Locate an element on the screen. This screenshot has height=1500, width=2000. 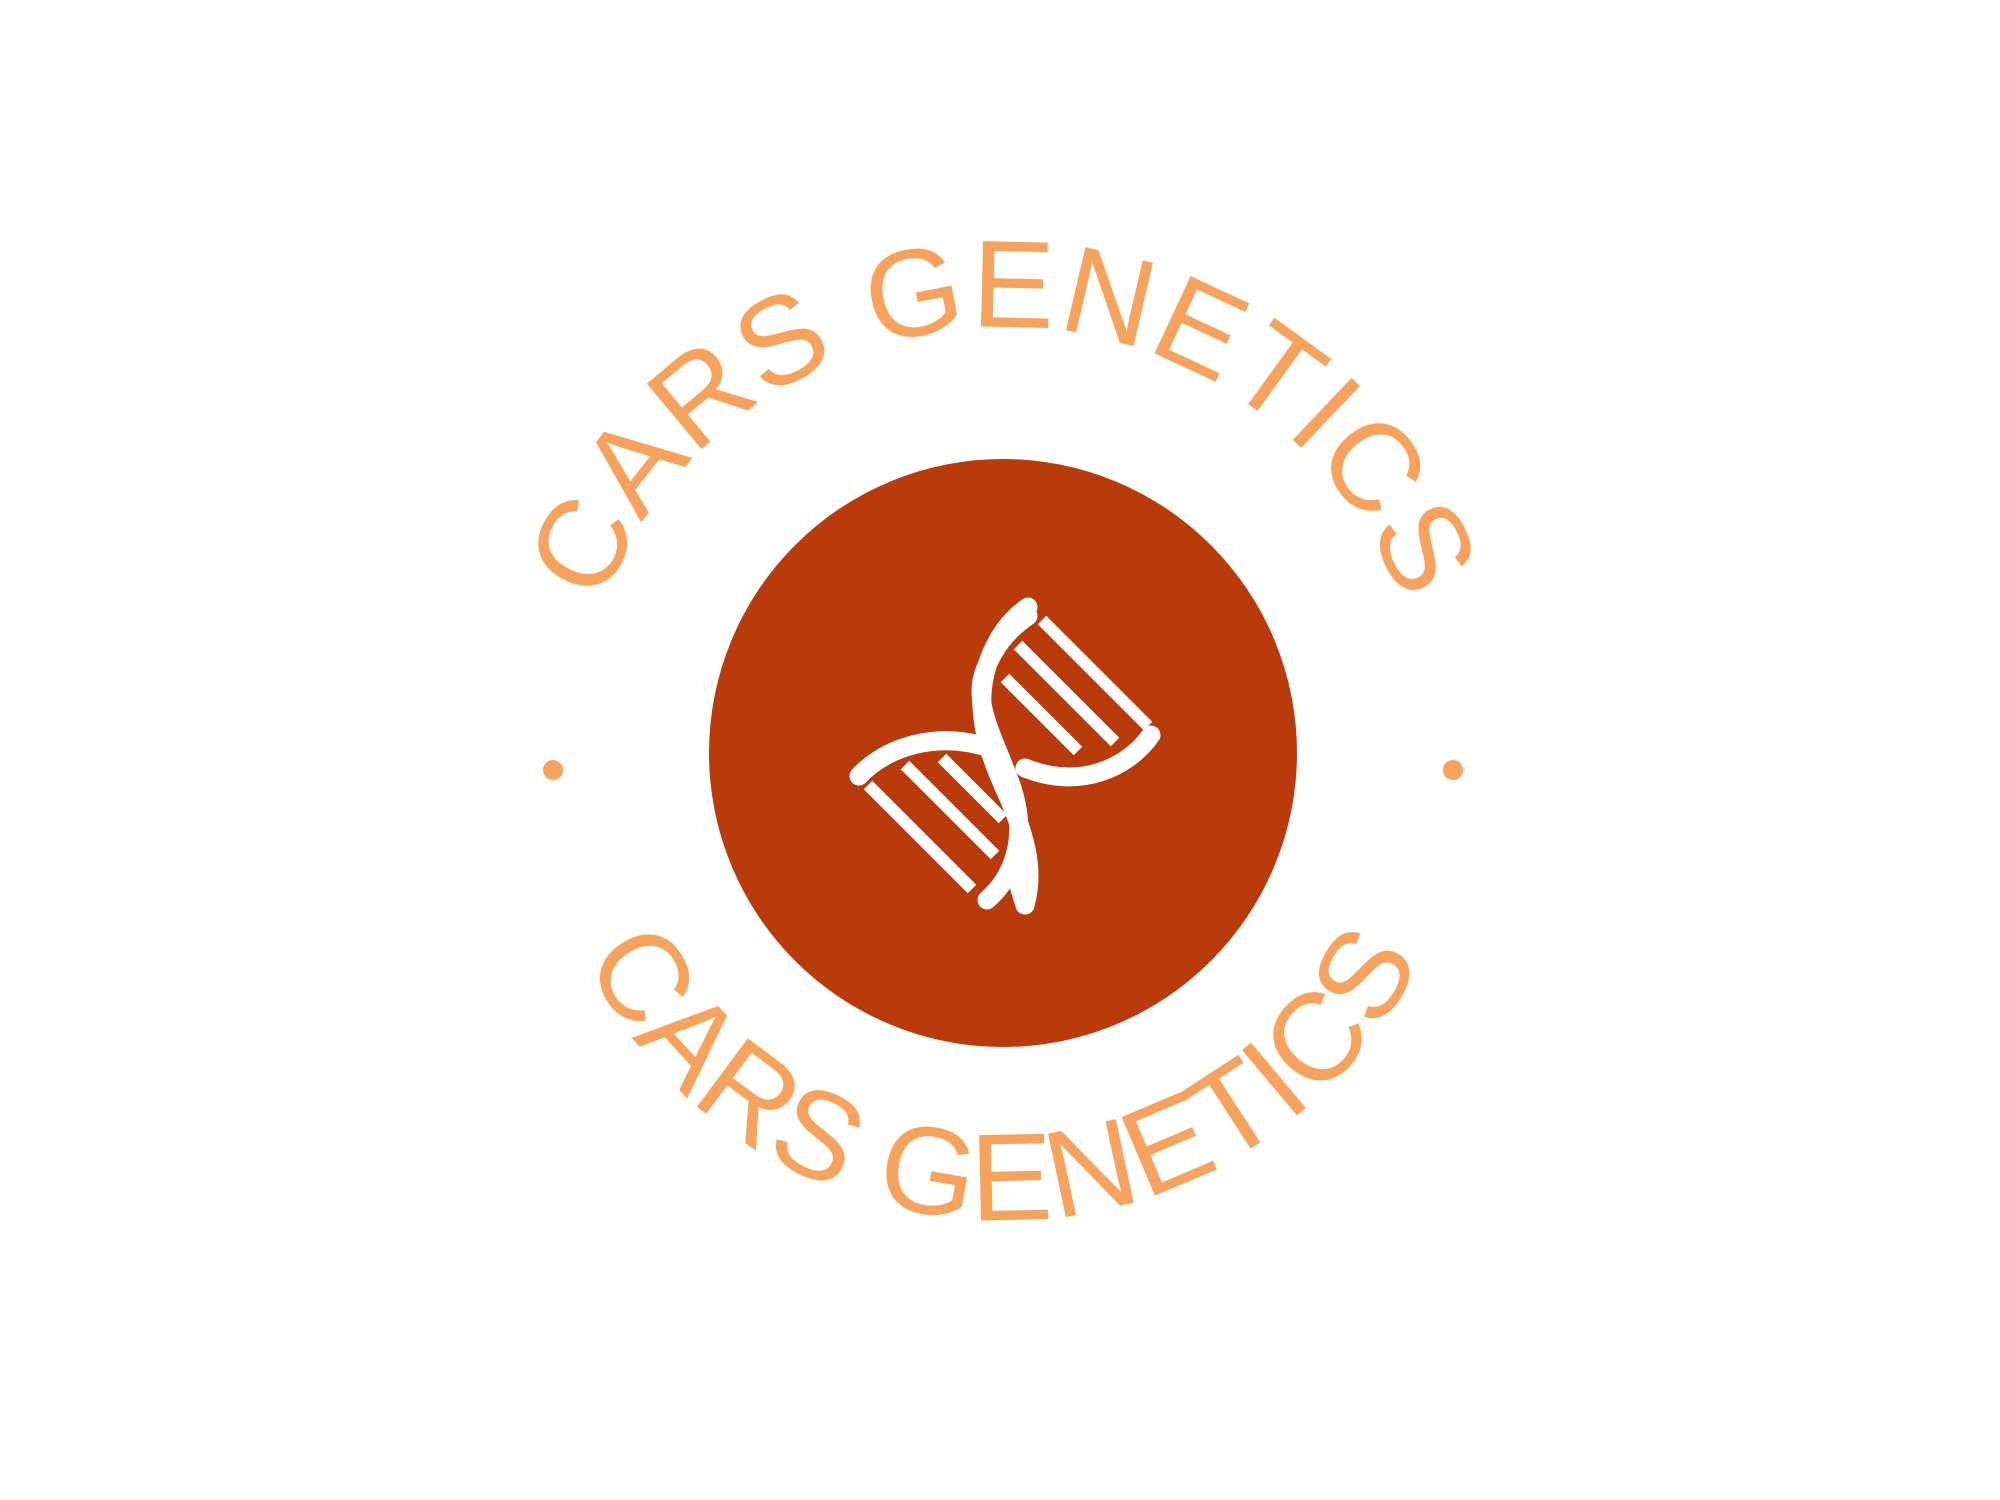
dna-helix-icon is located at coordinates (1005, 756).